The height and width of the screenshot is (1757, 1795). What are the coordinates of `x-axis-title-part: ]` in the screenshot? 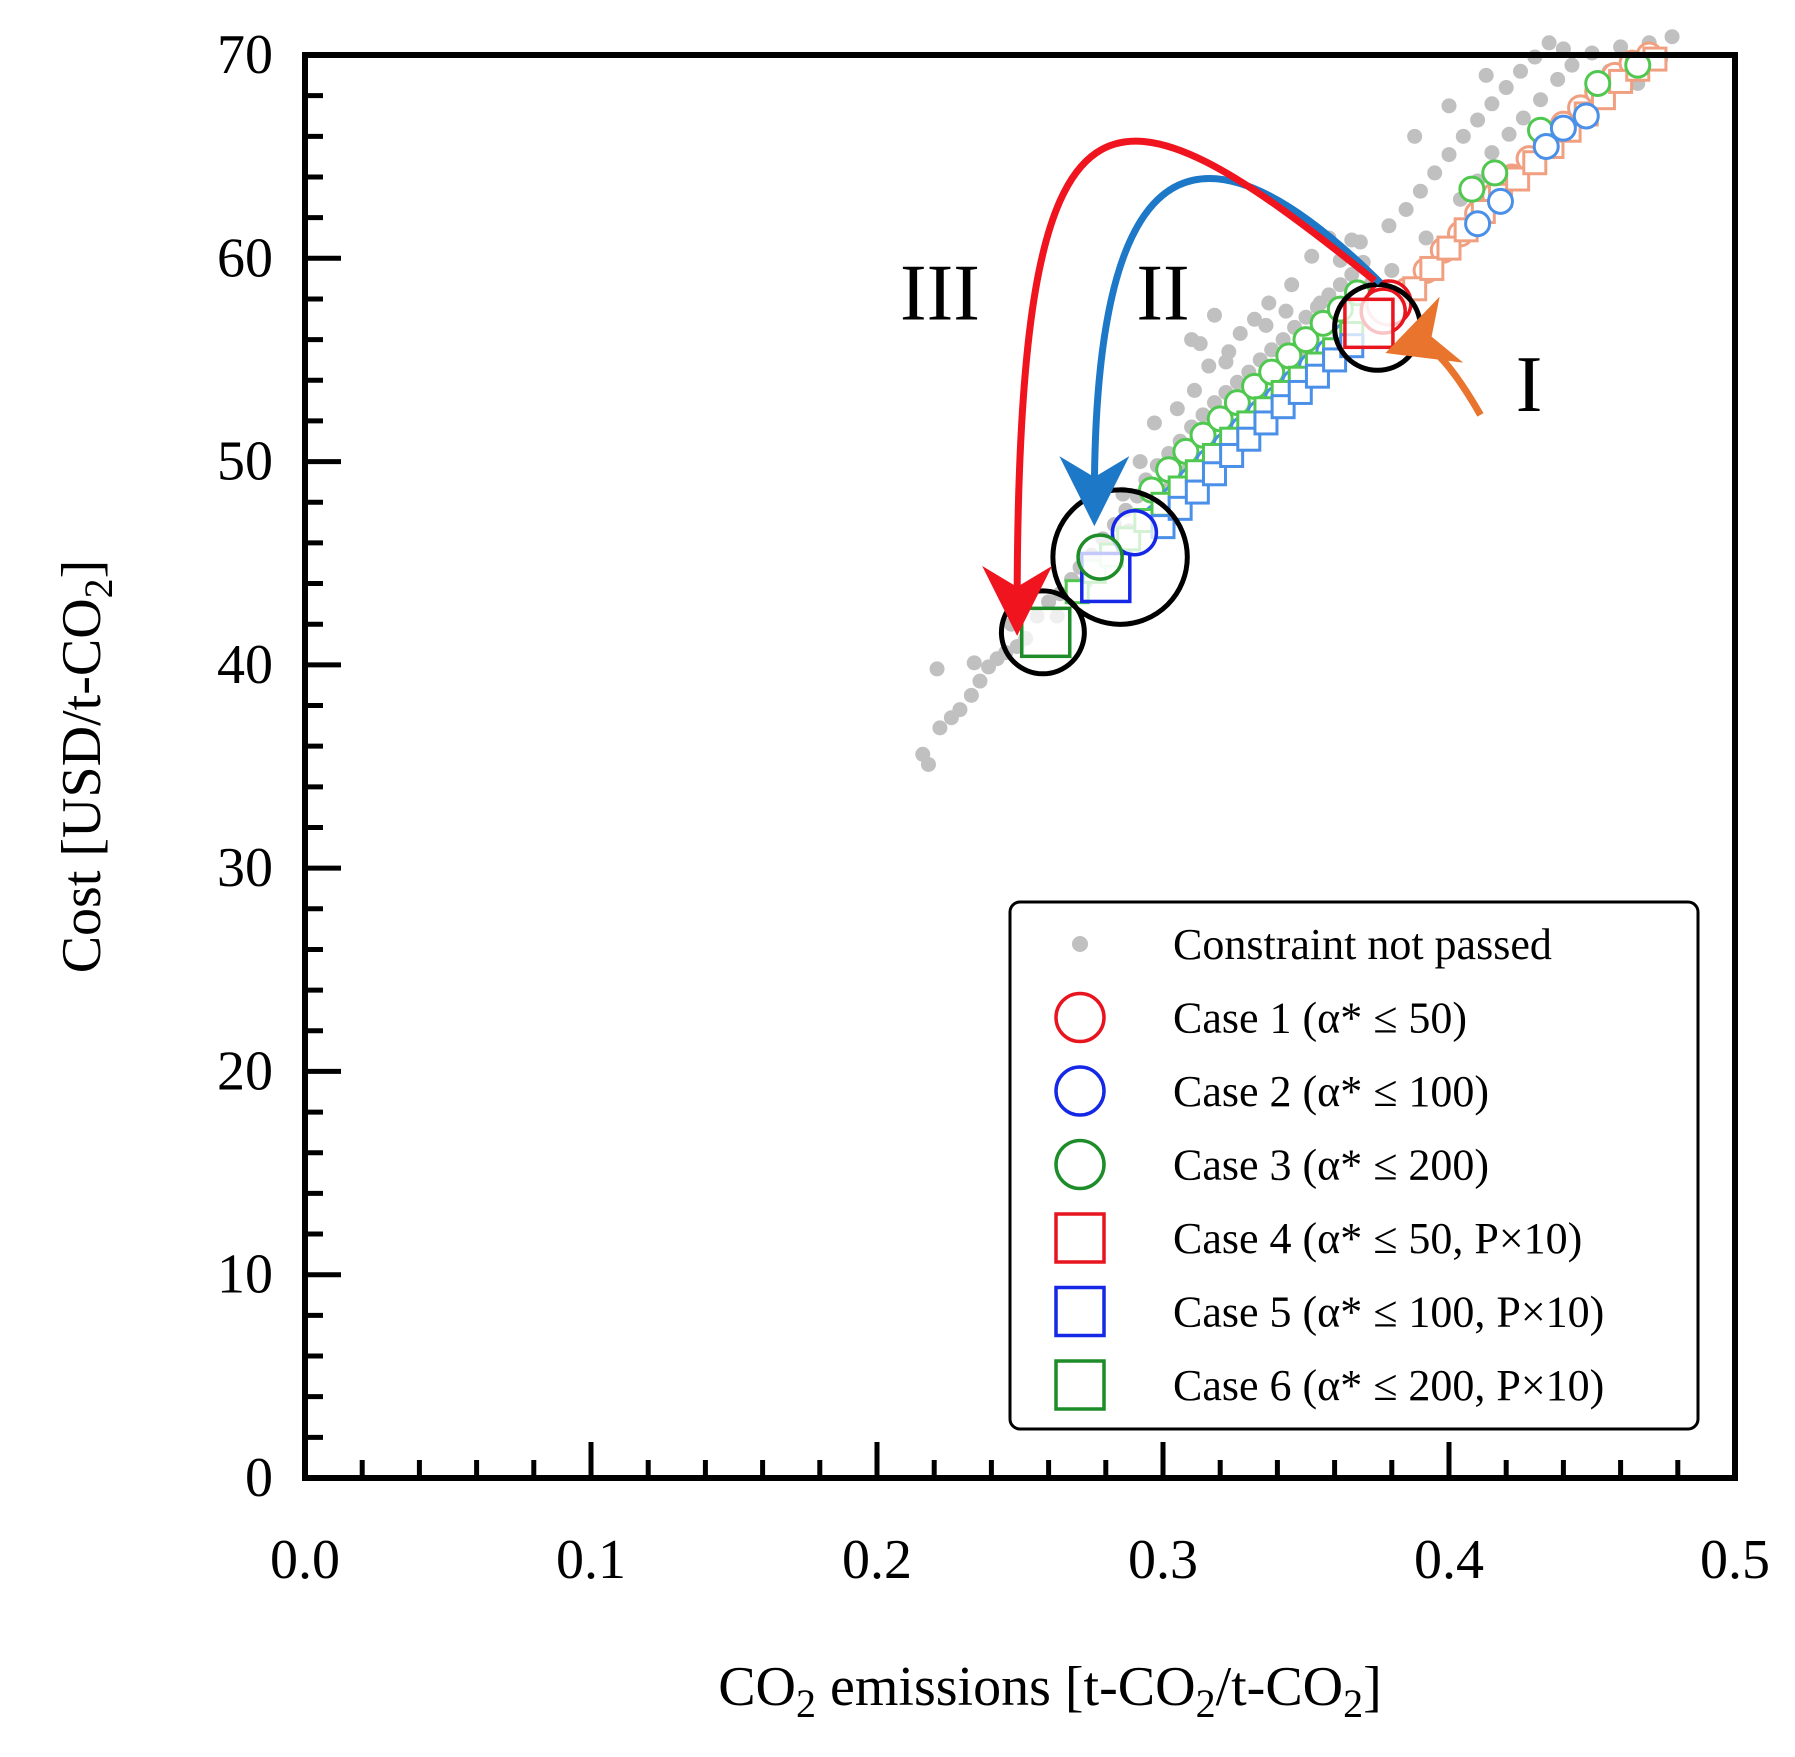 It's located at (1372, 1687).